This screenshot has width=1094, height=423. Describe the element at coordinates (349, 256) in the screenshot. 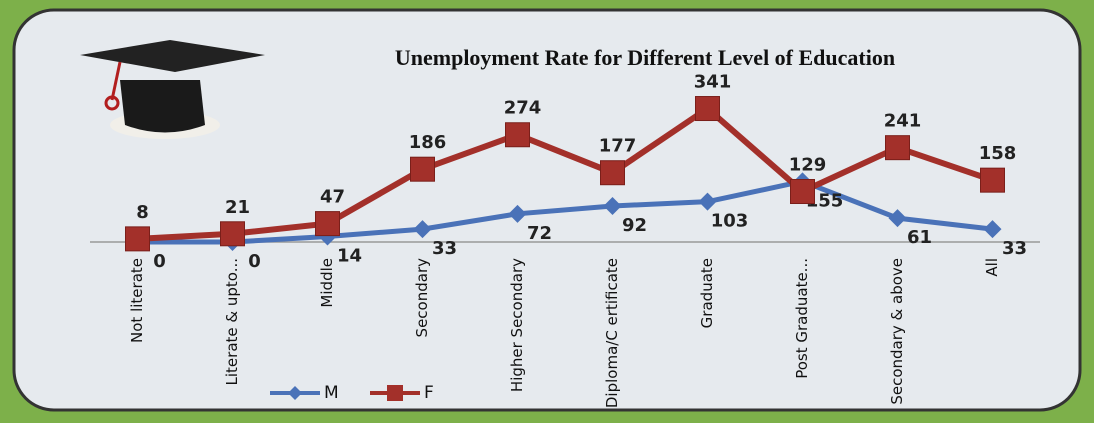

I see `data-label: 14` at that location.